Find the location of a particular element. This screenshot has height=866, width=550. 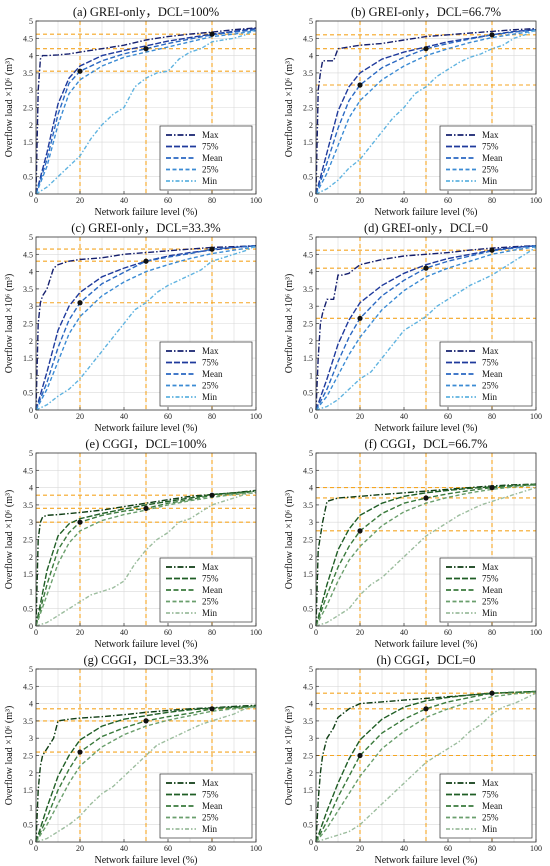

panel-title: (d) GREI-only，DCL=0 is located at coordinates (426, 228).